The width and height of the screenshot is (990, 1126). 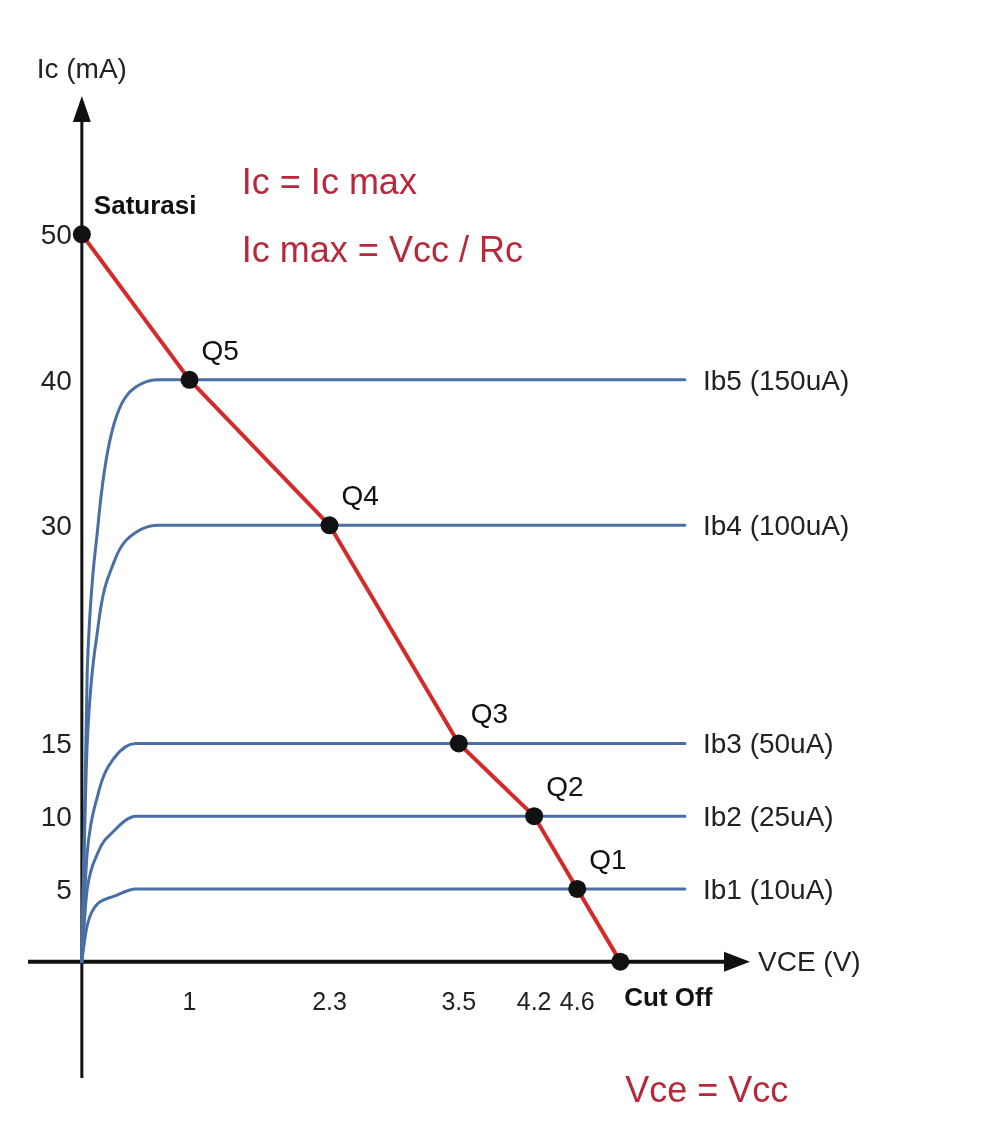 I want to click on y-tick-label: 5, so click(x=64, y=889).